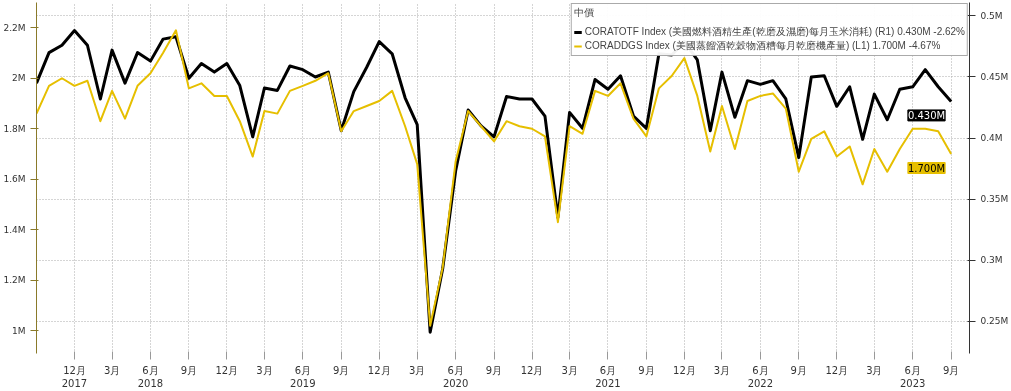  Describe the element at coordinates (991, 260) in the screenshot. I see `y2-tick-label: 0.3M` at that location.